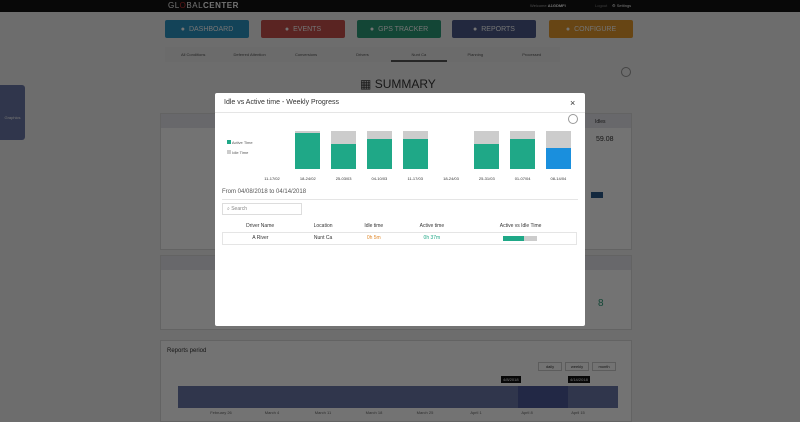 The image size is (800, 422). What do you see at coordinates (343, 178) in the screenshot?
I see `x-tick-label: 25-03/03` at bounding box center [343, 178].